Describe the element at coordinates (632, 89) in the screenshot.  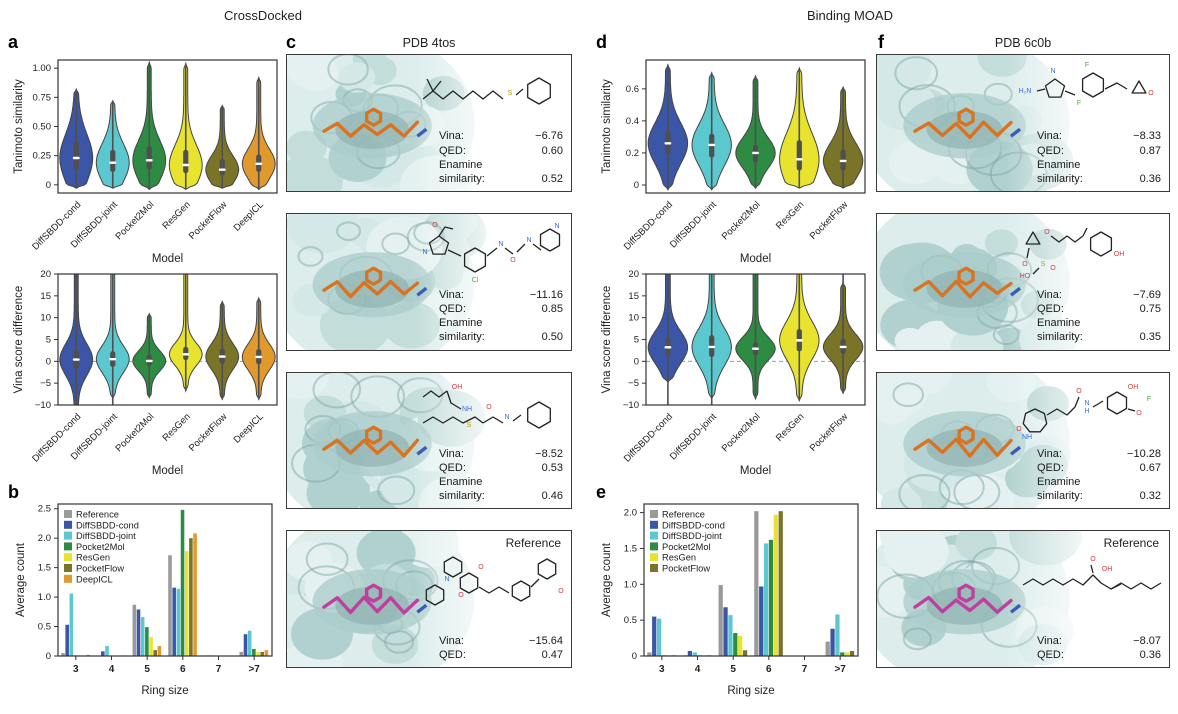
I see `svg-text: 0.6` at that location.